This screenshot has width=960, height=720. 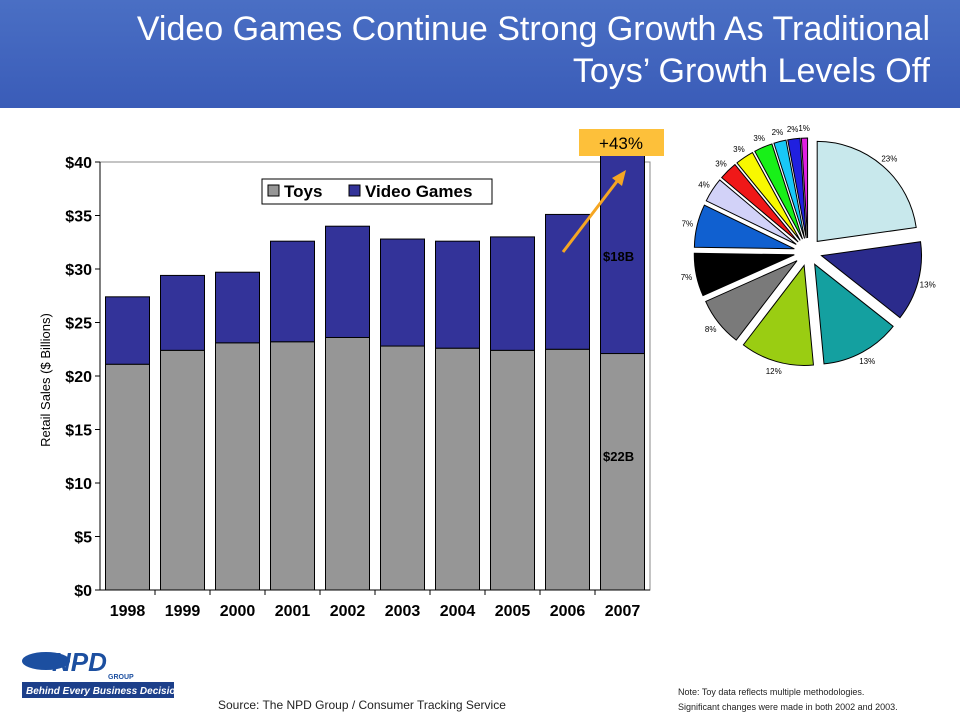 I want to click on y-tick-label: $35, so click(x=78, y=217).